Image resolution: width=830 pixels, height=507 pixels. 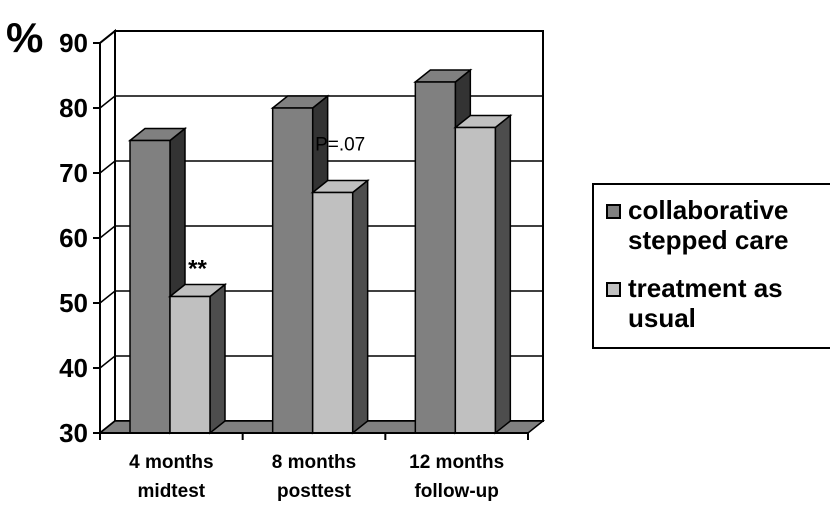 I want to click on x-tick-label-0: 4 months midtest, so click(x=171, y=477).